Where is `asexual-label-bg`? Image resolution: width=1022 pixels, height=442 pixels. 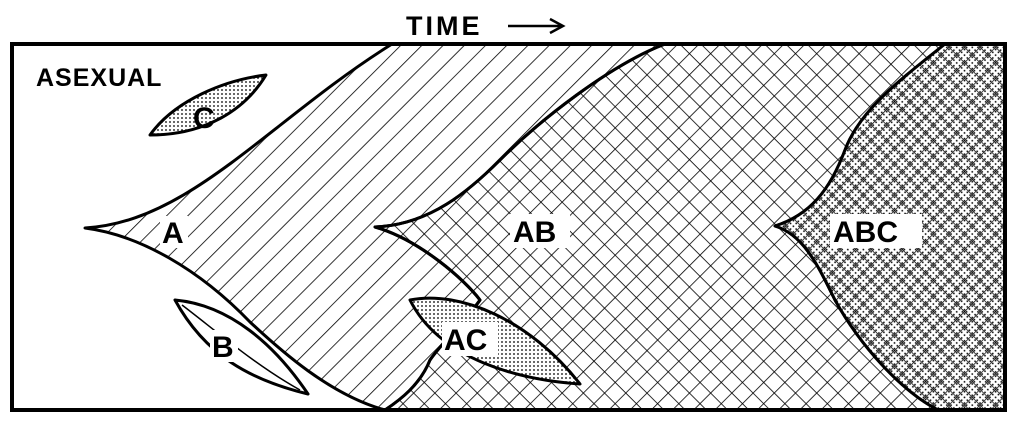 asexual-label-bg is located at coordinates (107, 77).